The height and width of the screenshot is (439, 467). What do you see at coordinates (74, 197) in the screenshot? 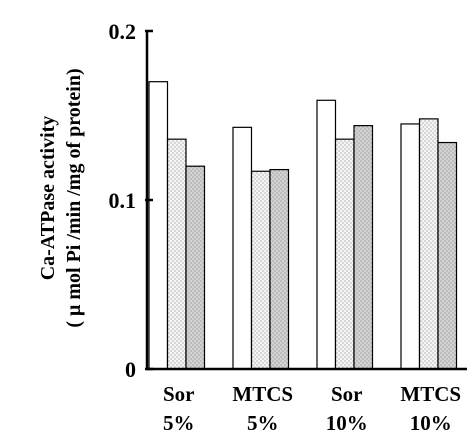
I see `y-axis-label-line2: ( μ mol Pi /min /mg of protein)` at bounding box center [74, 197].